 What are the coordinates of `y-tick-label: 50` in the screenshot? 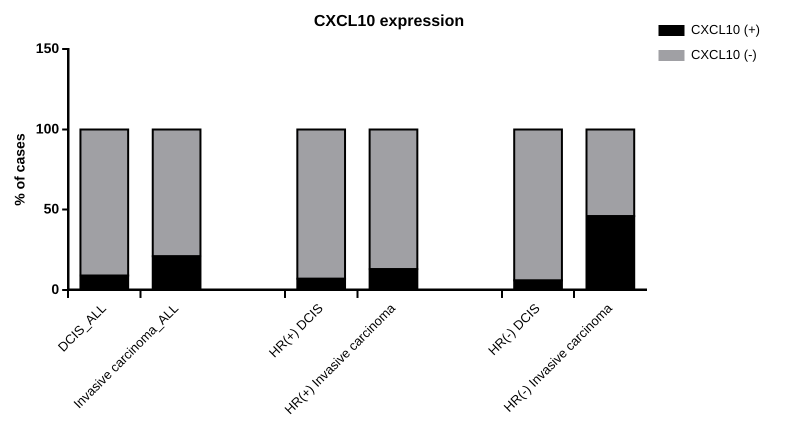 It's located at (52, 208).